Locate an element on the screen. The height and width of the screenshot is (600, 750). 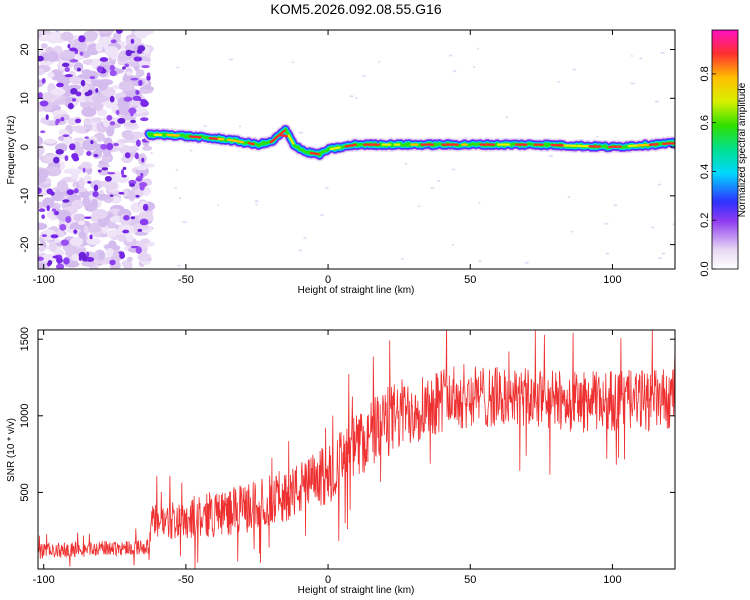
y-tick-label: 1000 is located at coordinates (25, 416).